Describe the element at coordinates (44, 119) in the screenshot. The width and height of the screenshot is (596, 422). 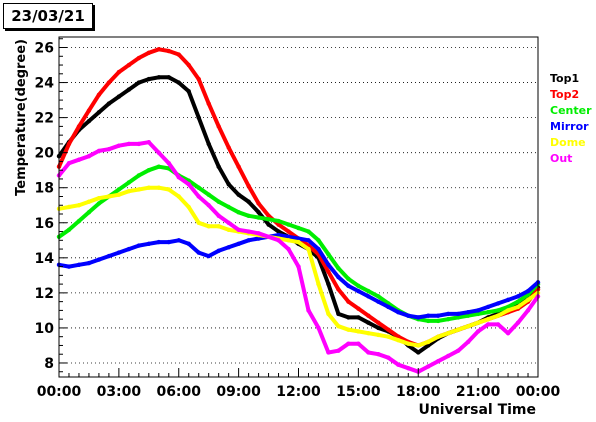
I see `y-tick-label: 22` at that location.